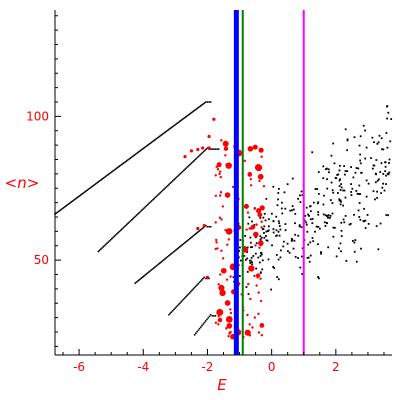 The height and width of the screenshot is (400, 400). What do you see at coordinates (272, 367) in the screenshot?
I see `x-tick-label: 0` at bounding box center [272, 367].